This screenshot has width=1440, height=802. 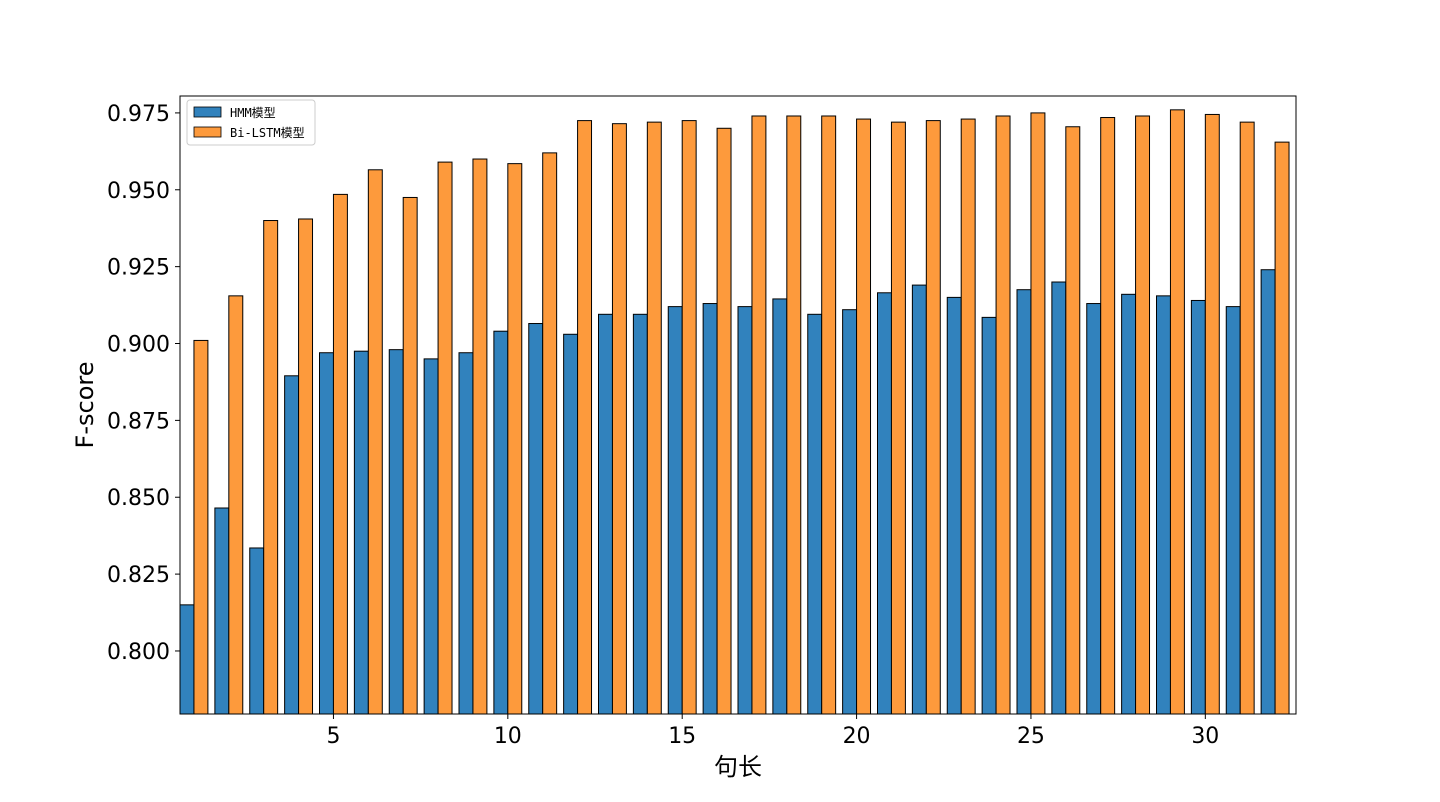 What do you see at coordinates (138, 191) in the screenshot?
I see `y-tick-label: 0.950` at bounding box center [138, 191].